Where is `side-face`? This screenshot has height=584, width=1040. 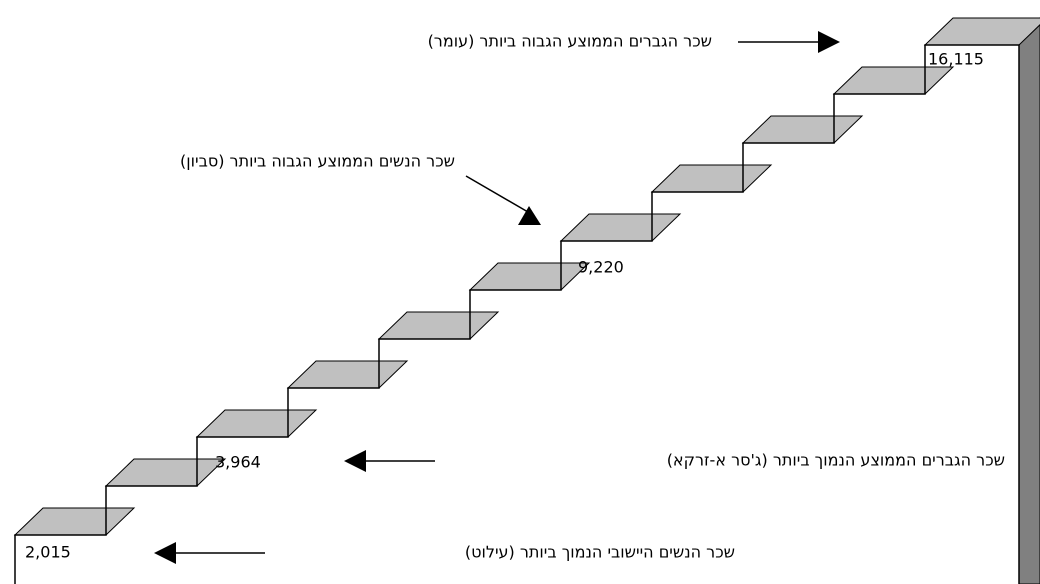
side-face is located at coordinates (1029, 300).